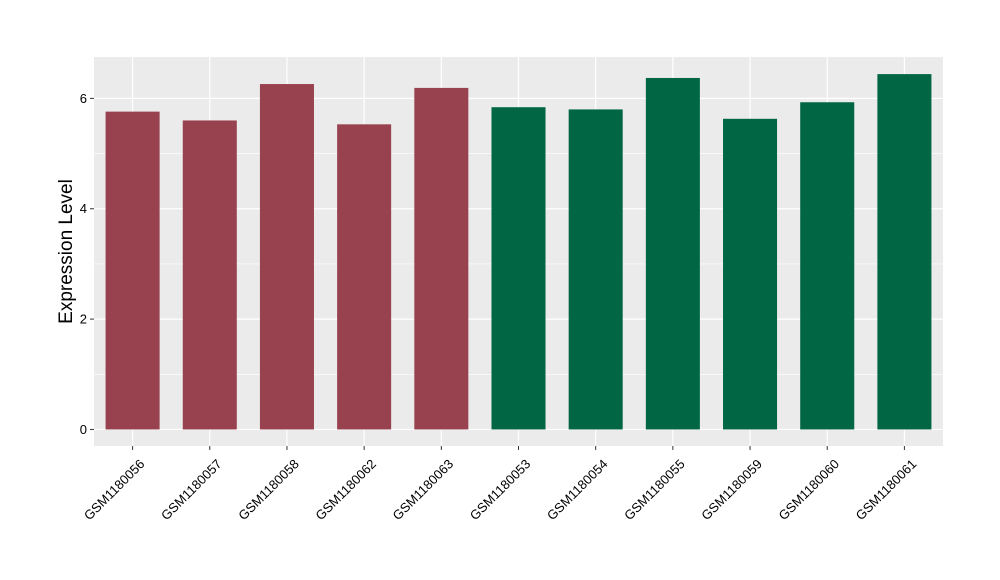 Image resolution: width=1000 pixels, height=580 pixels. I want to click on x-tick-label: GSM1180063, so click(423, 489).